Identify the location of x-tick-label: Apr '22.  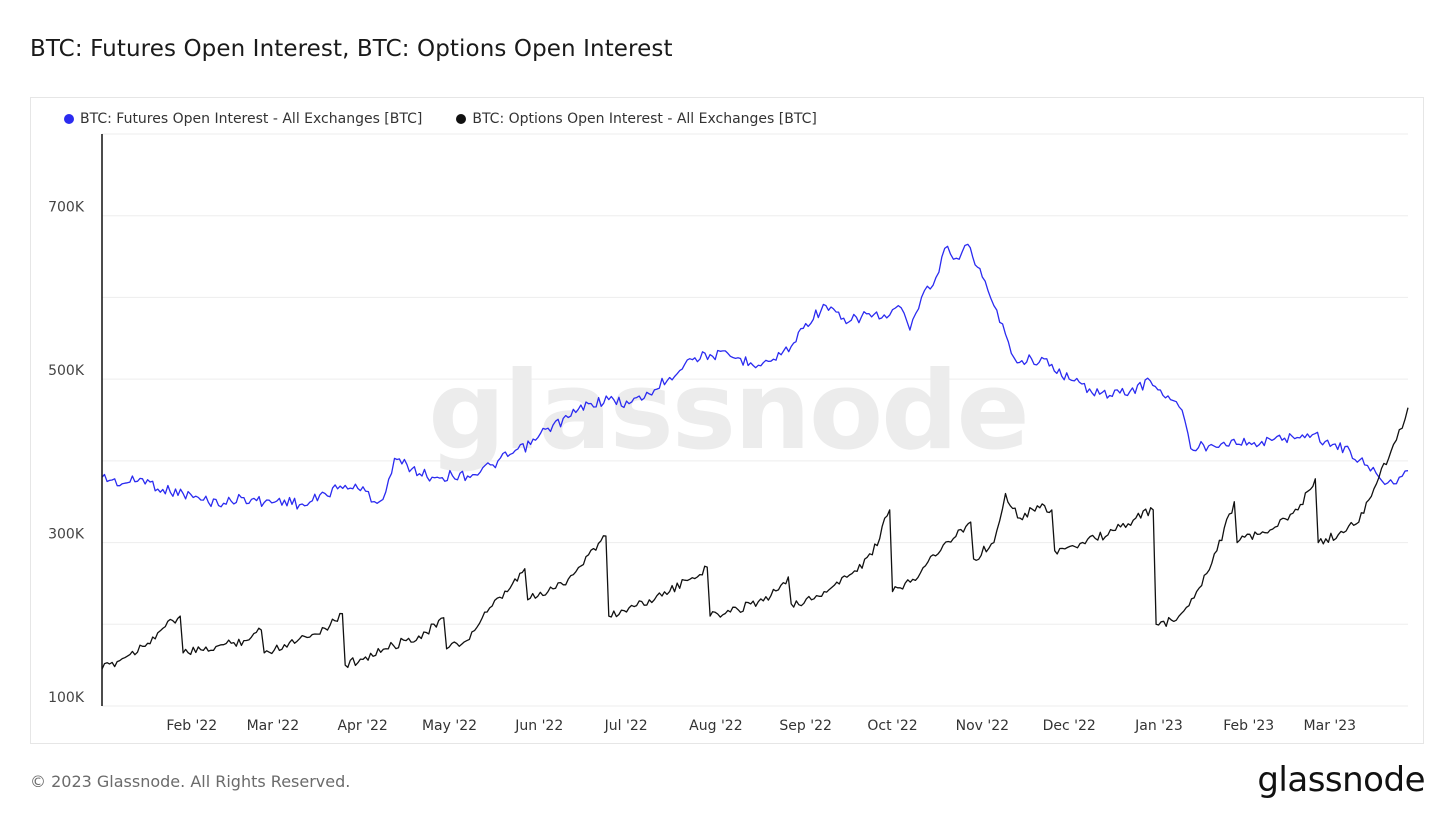
(362, 726).